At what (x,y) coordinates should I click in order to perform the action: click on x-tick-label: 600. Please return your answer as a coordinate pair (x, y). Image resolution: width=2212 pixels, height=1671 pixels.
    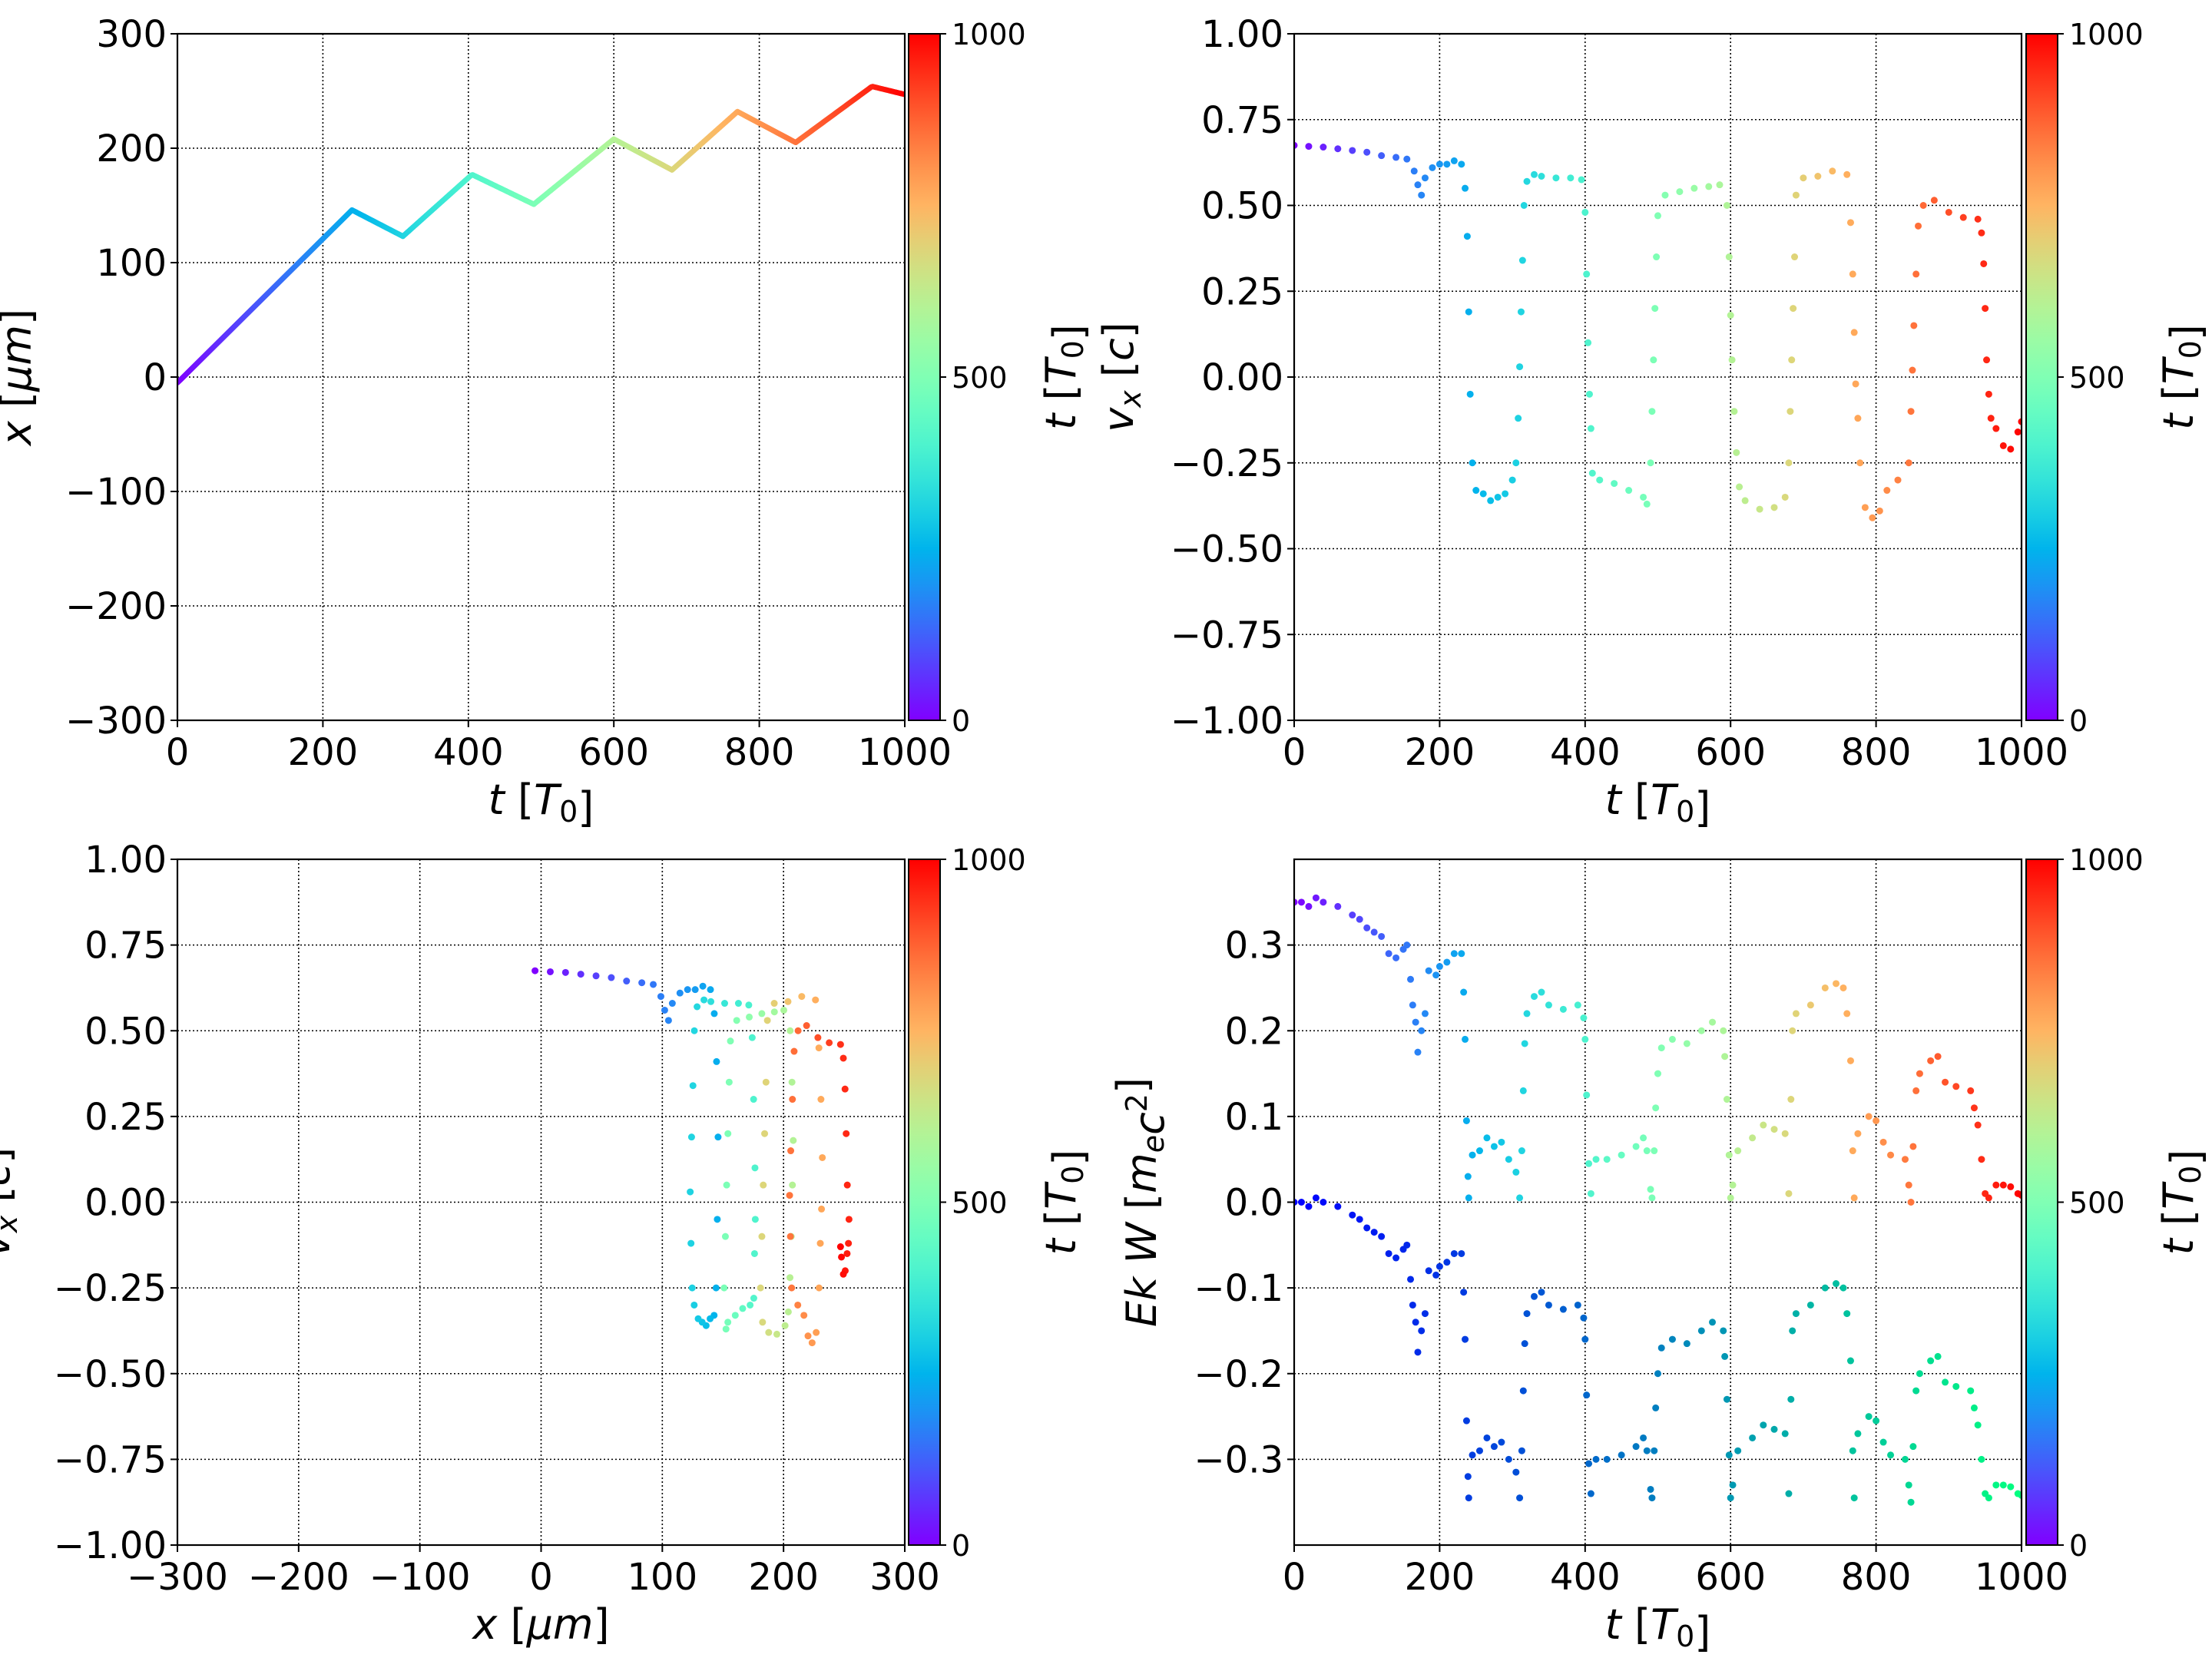
    Looking at the image, I should click on (1730, 1577).